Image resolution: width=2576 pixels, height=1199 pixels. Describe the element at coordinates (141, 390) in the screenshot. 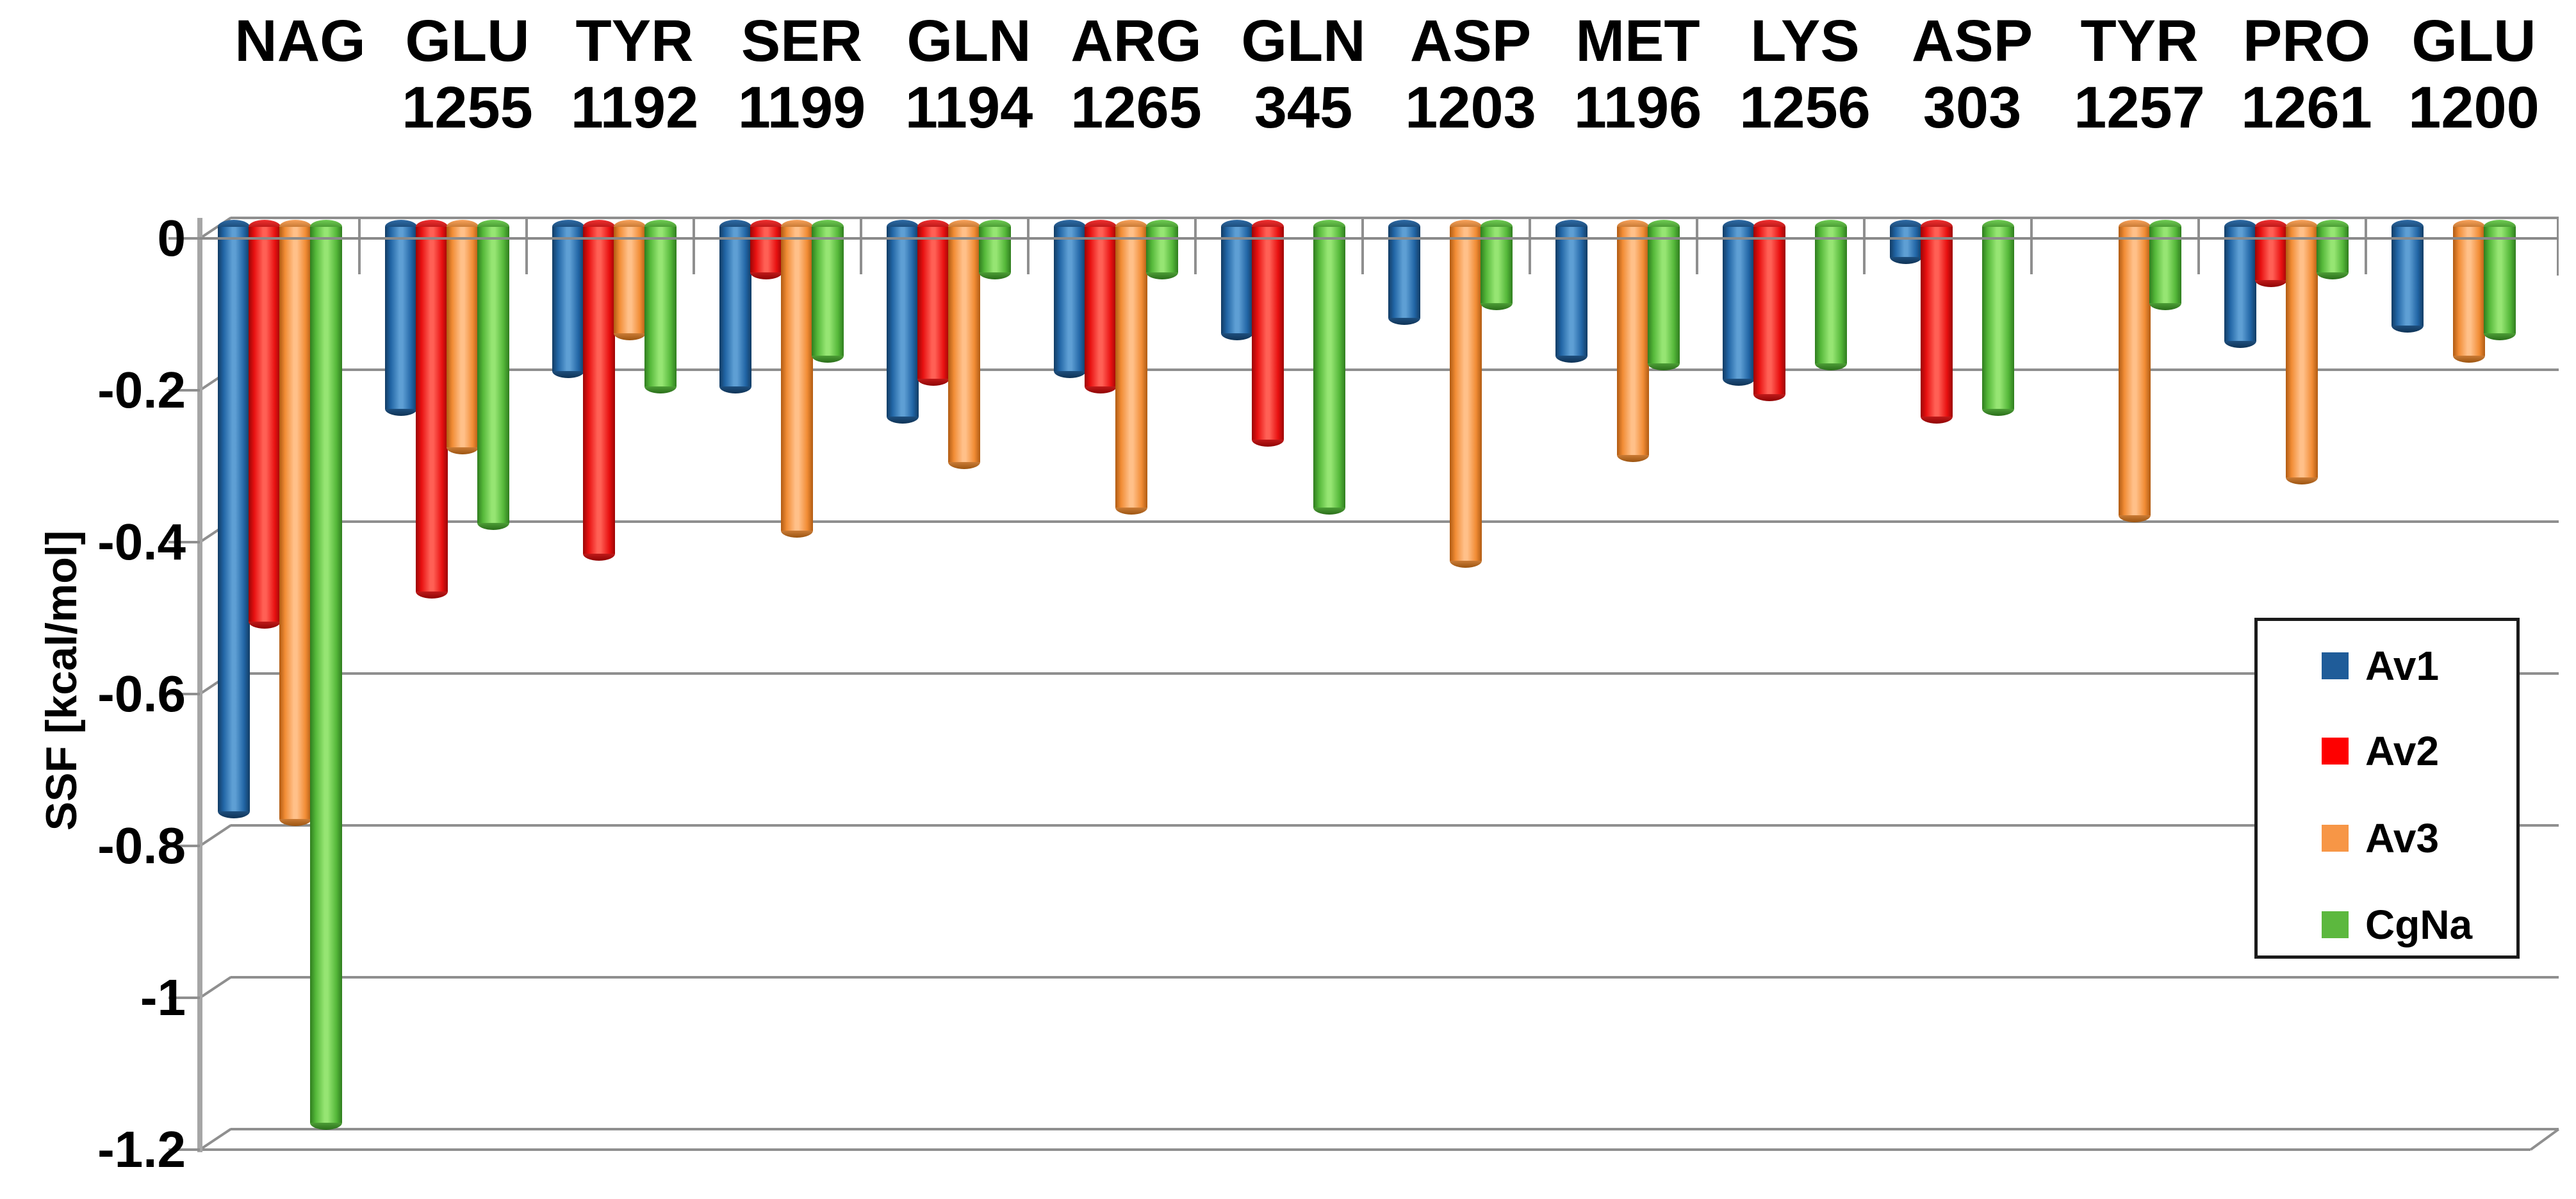

I see `y-tick-label: -0.2` at that location.